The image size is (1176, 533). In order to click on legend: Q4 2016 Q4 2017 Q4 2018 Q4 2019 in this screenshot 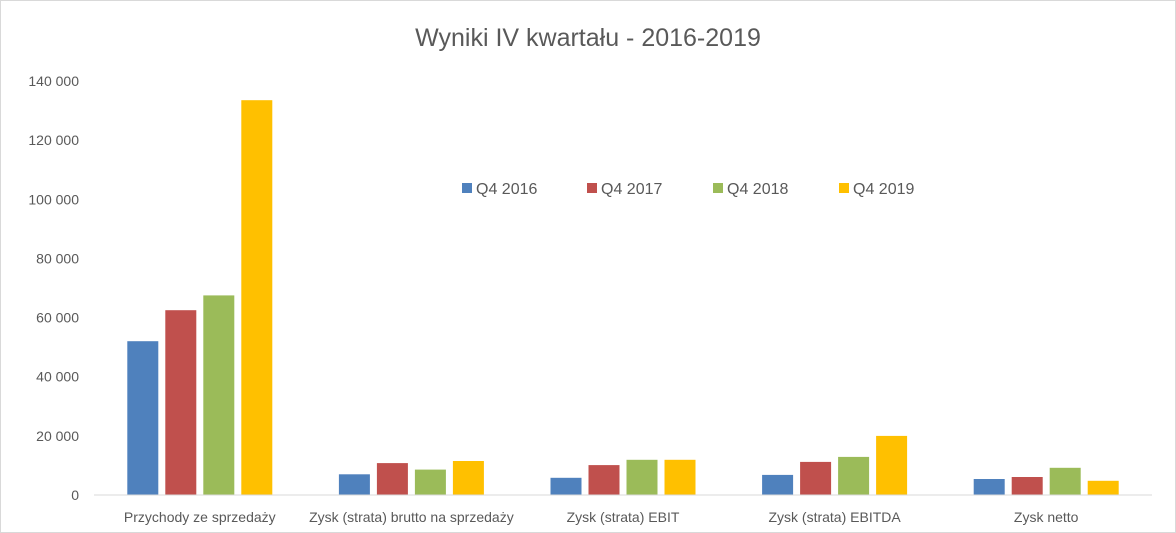, I will do `click(688, 189)`.